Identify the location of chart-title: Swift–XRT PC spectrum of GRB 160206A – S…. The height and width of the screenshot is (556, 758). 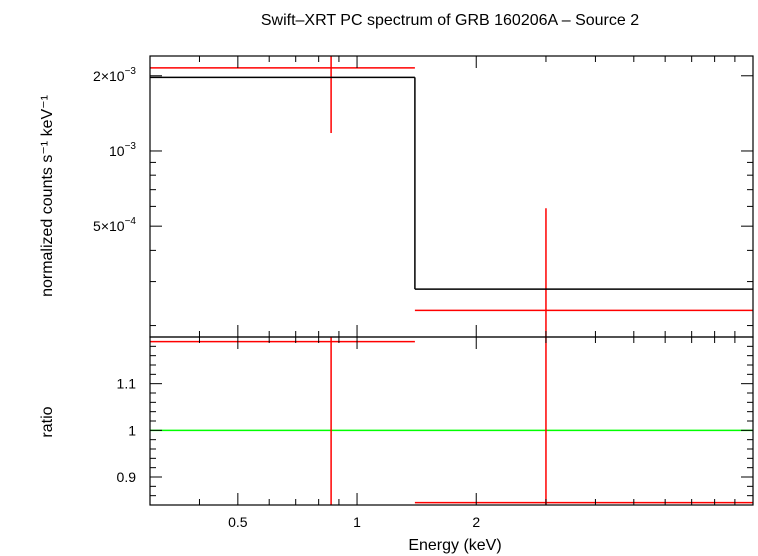
(450, 20).